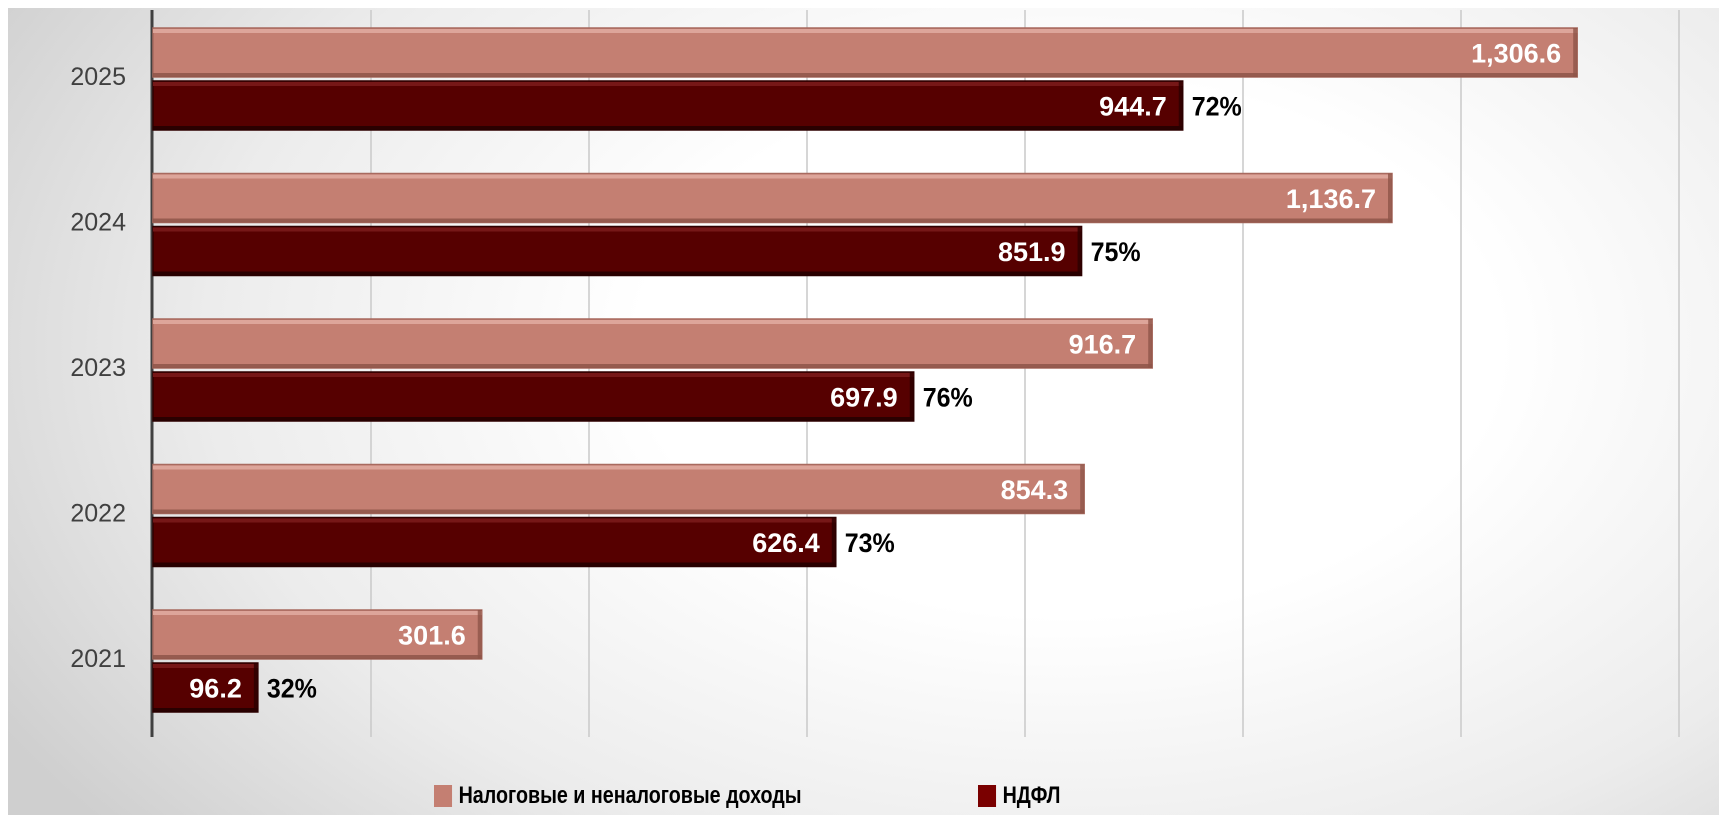  What do you see at coordinates (630, 795) in the screenshot?
I see `legend-label-revenue: Налоговые и неналоговые доходы` at bounding box center [630, 795].